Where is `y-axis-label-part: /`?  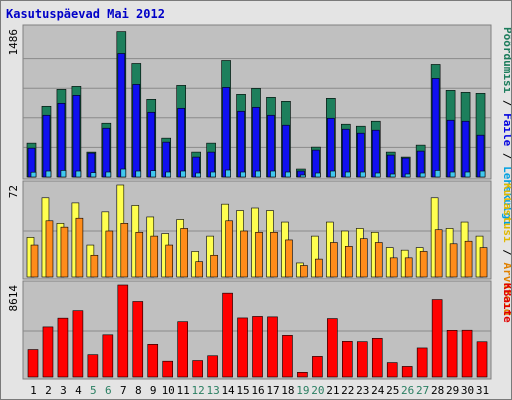
y-axis-label-part: / is located at coordinates (506, 103).